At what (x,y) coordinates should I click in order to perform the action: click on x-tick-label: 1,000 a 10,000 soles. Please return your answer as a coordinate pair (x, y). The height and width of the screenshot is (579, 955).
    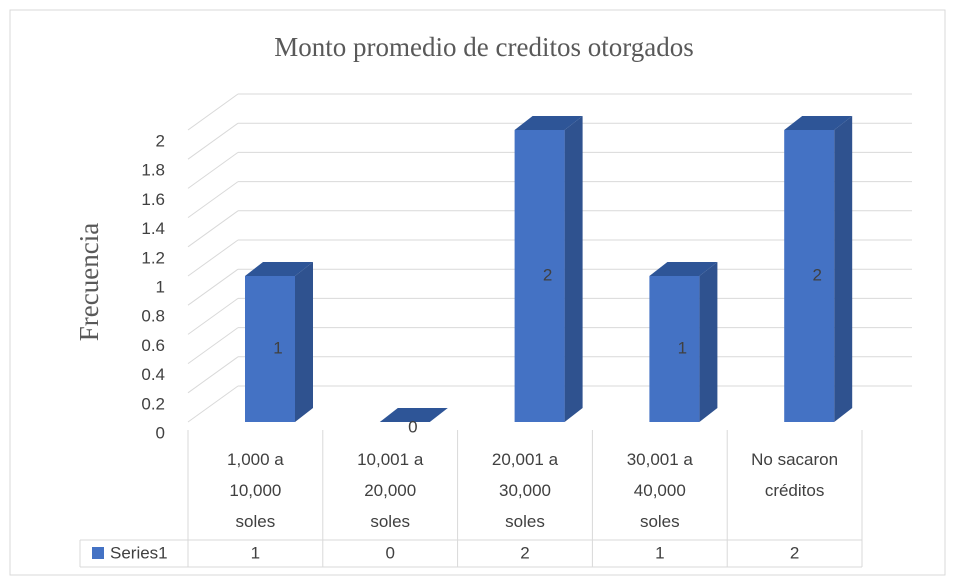
    Looking at the image, I should click on (255, 490).